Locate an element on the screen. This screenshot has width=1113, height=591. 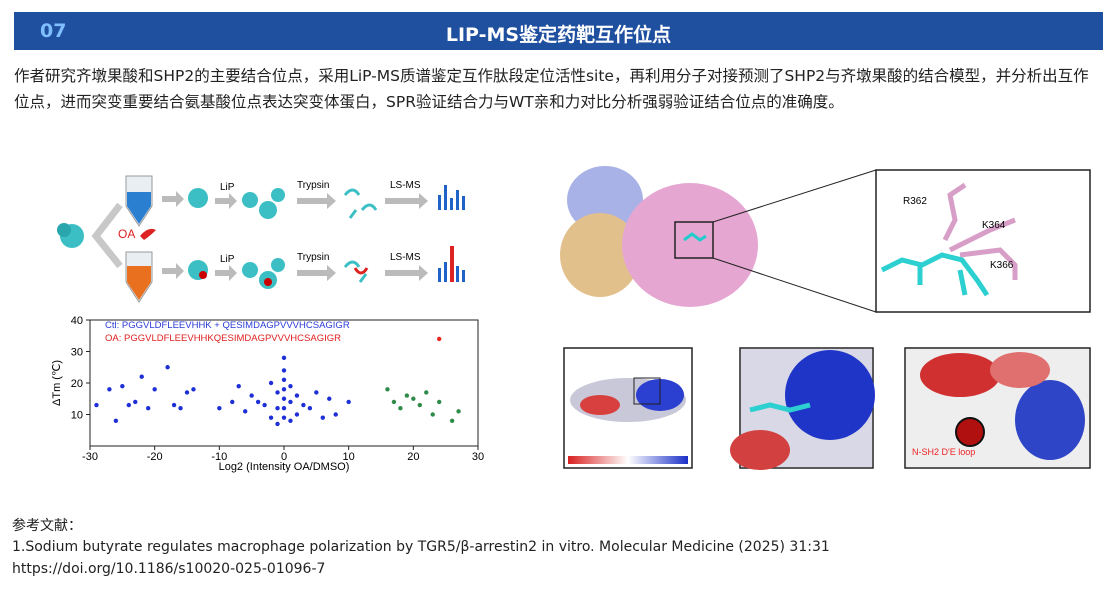
section-number: 07 is located at coordinates (53, 31).